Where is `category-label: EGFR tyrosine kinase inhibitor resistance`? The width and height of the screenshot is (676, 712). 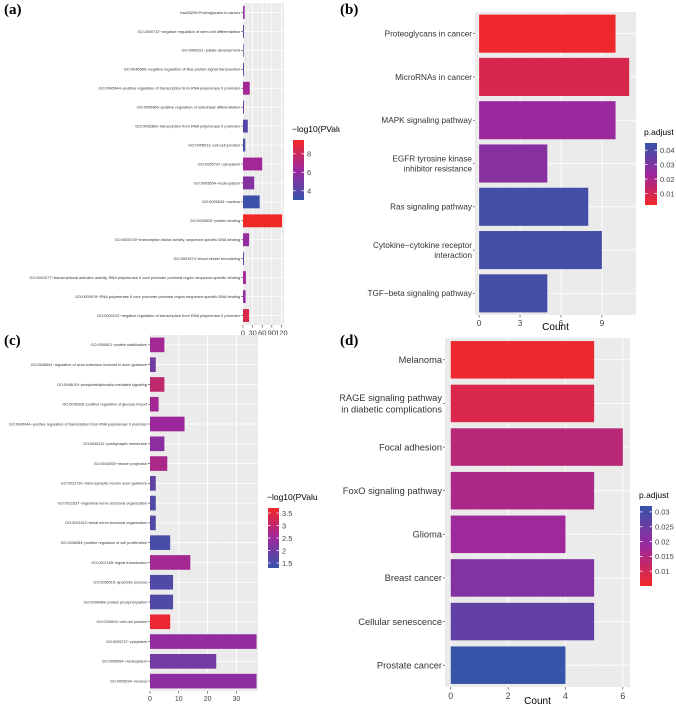 category-label: EGFR tyrosine kinase inhibitor resistance is located at coordinates (432, 163).